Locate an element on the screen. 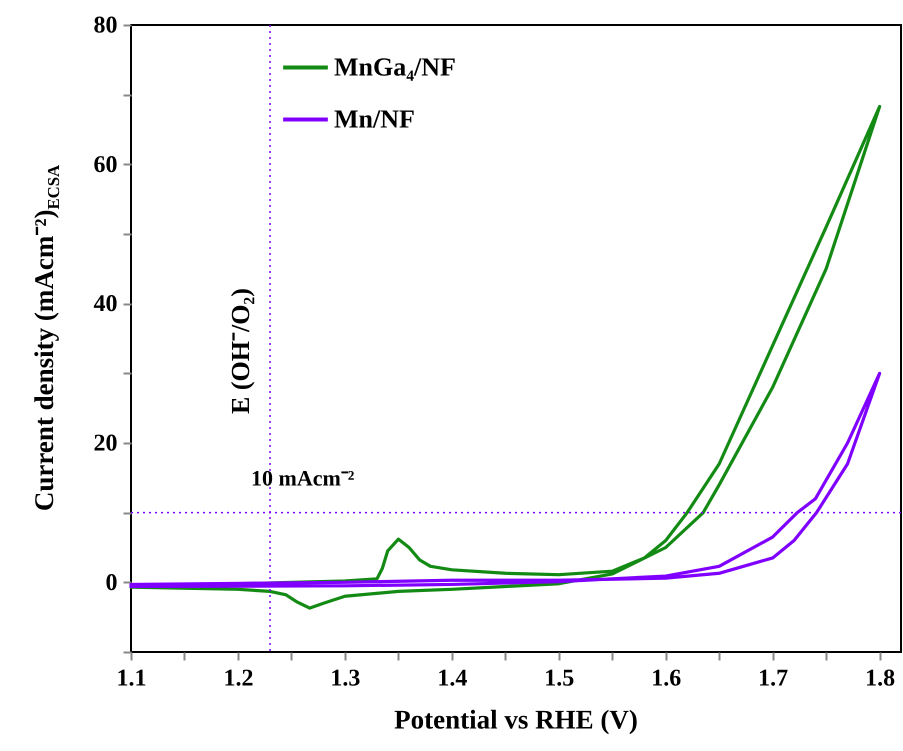 The width and height of the screenshot is (903, 751). ref-line-label: 10 mAcm⁻² is located at coordinates (303, 478).